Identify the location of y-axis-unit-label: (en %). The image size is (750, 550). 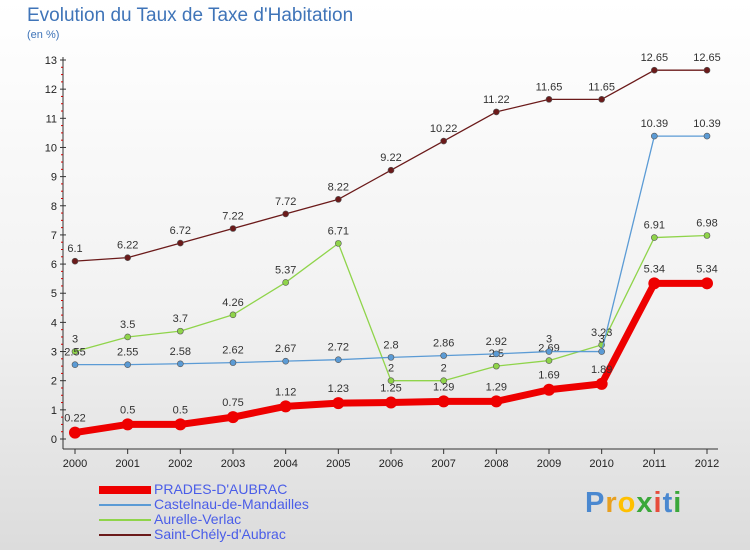
(43, 35).